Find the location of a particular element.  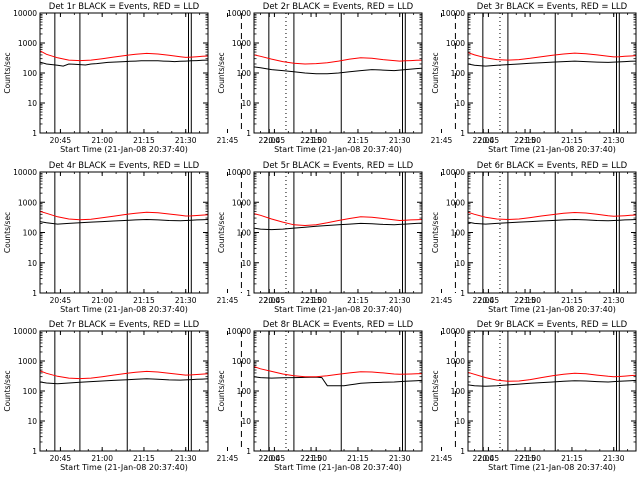

panel-title: Det 3r BLACK = Events, RED = LLD is located at coordinates (552, 7).